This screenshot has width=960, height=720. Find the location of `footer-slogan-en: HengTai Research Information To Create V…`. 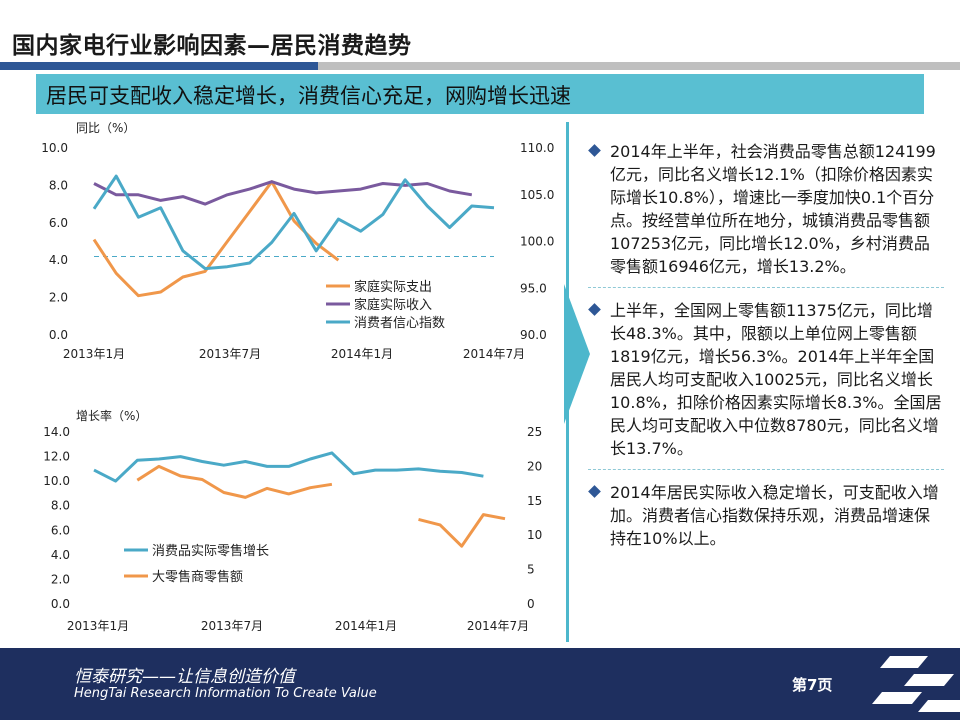

footer-slogan-en: HengTai Research Information To Create V… is located at coordinates (225, 693).